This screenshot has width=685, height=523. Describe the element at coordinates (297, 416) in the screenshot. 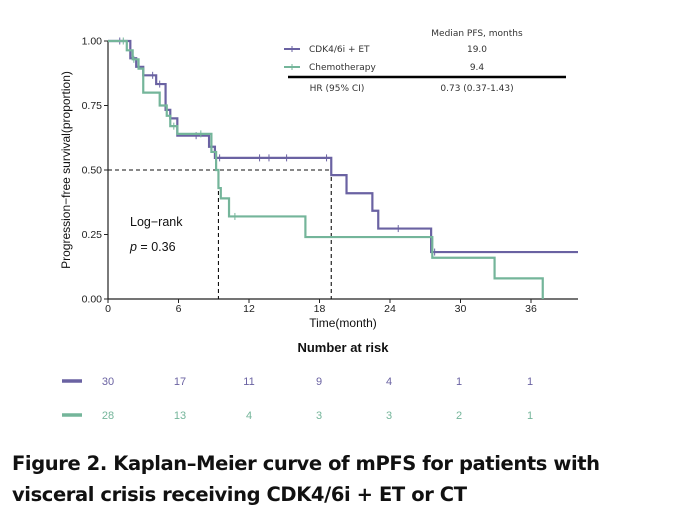

I see `risk-row: 28 13 4 3 3 2 1` at that location.